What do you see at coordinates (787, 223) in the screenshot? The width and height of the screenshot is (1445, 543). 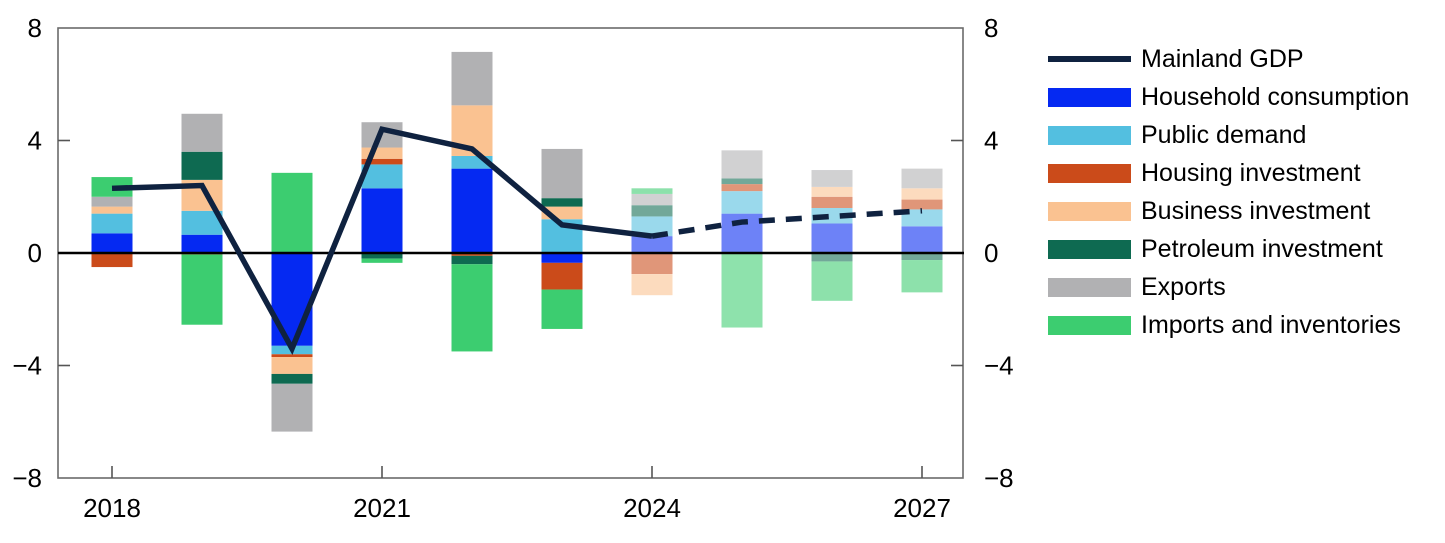 I see `gdp-line-dashed` at bounding box center [787, 223].